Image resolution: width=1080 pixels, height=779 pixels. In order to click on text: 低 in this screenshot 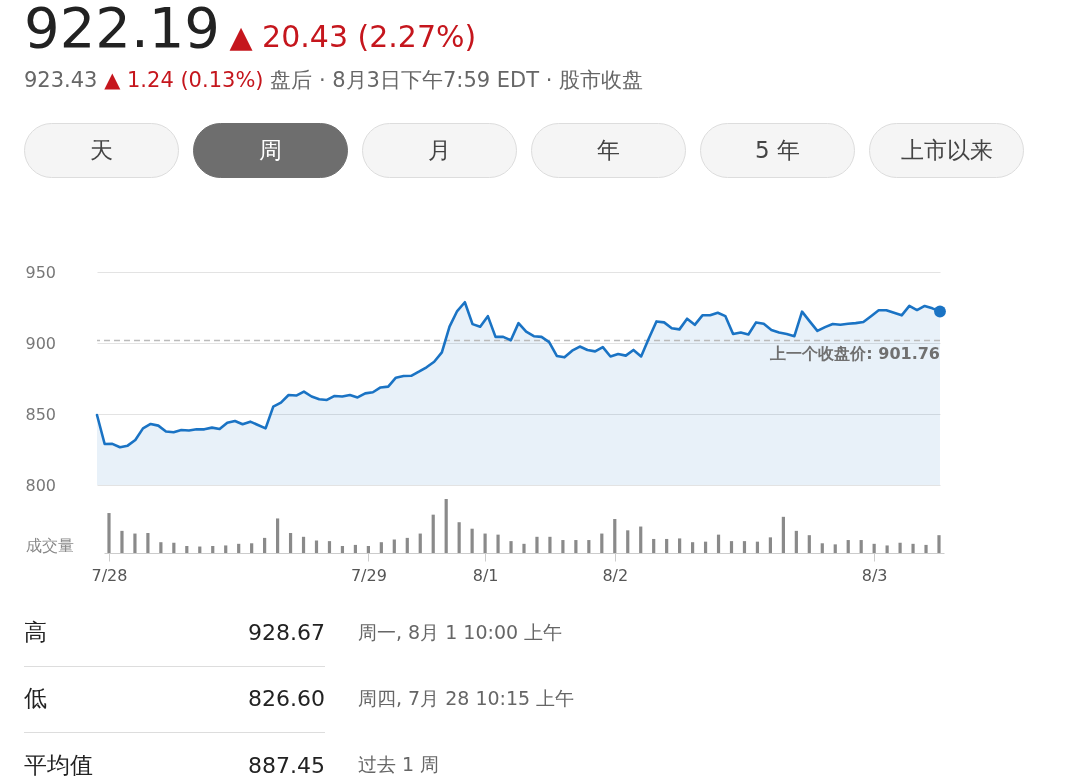, I will do `click(124, 699)`.